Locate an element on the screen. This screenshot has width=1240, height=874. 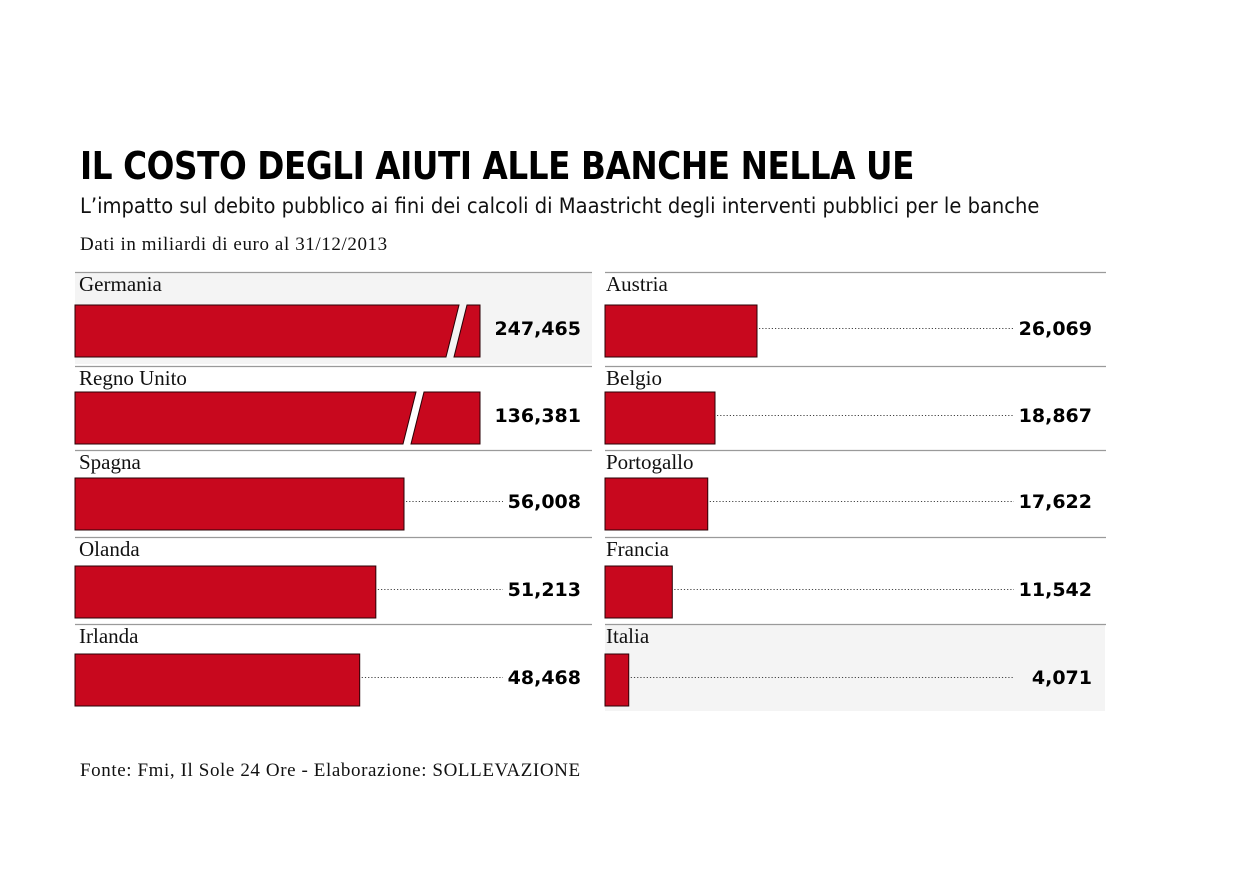
value-label-spagna: 56,008 is located at coordinates (544, 502).